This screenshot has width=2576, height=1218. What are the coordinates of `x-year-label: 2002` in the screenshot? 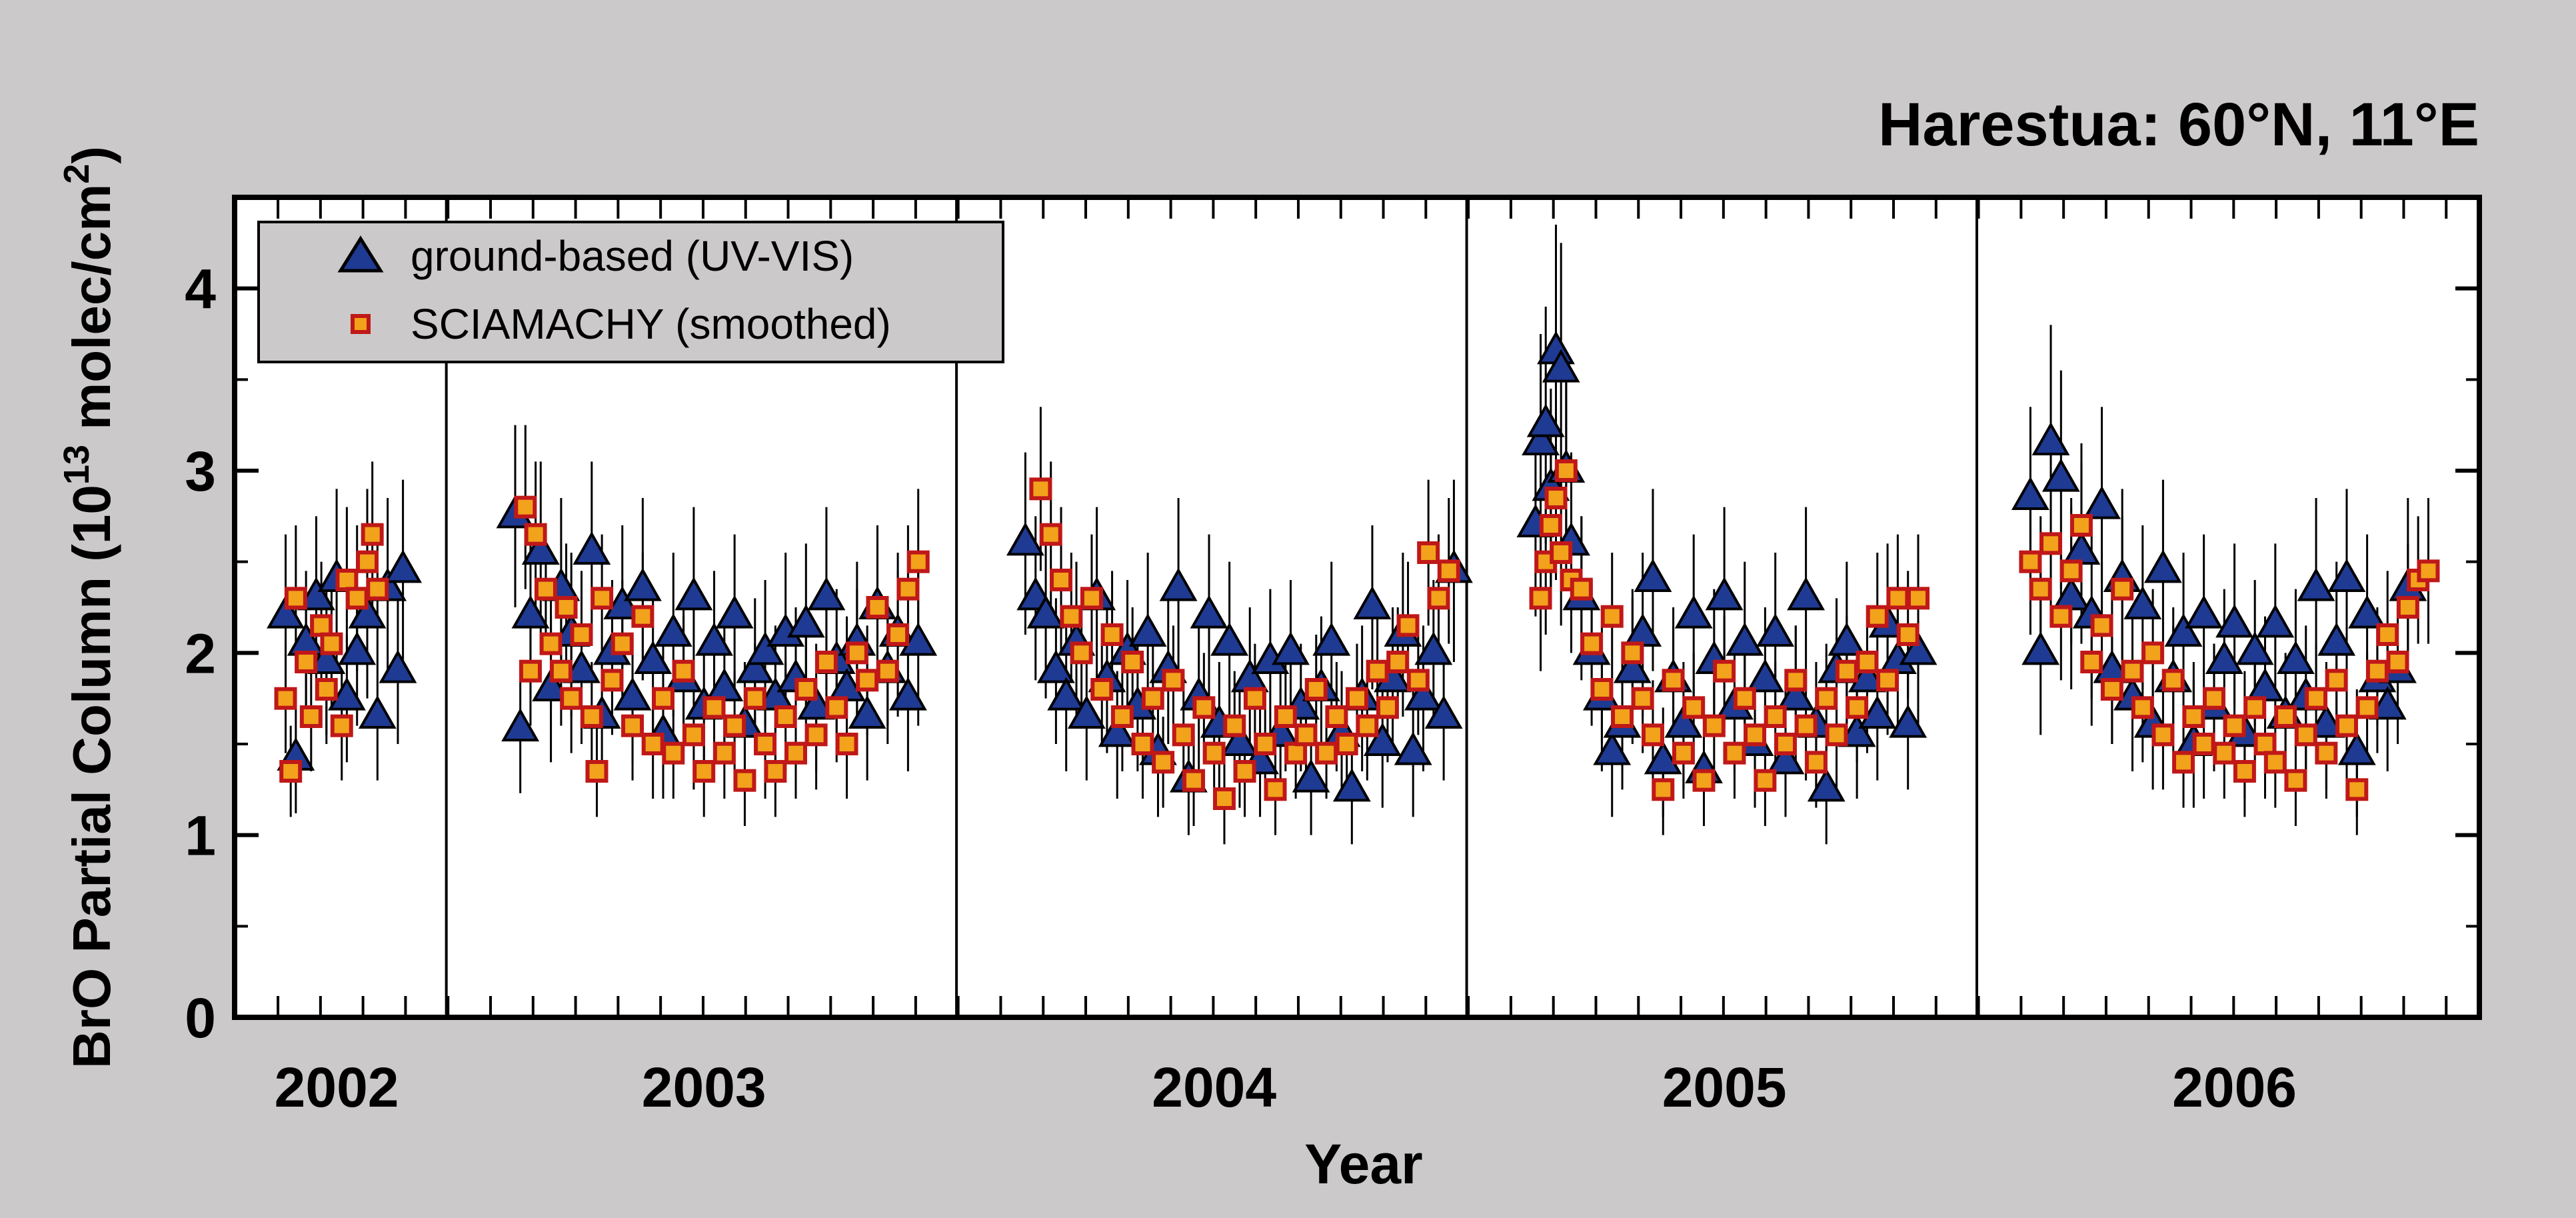 It's located at (337, 1087).